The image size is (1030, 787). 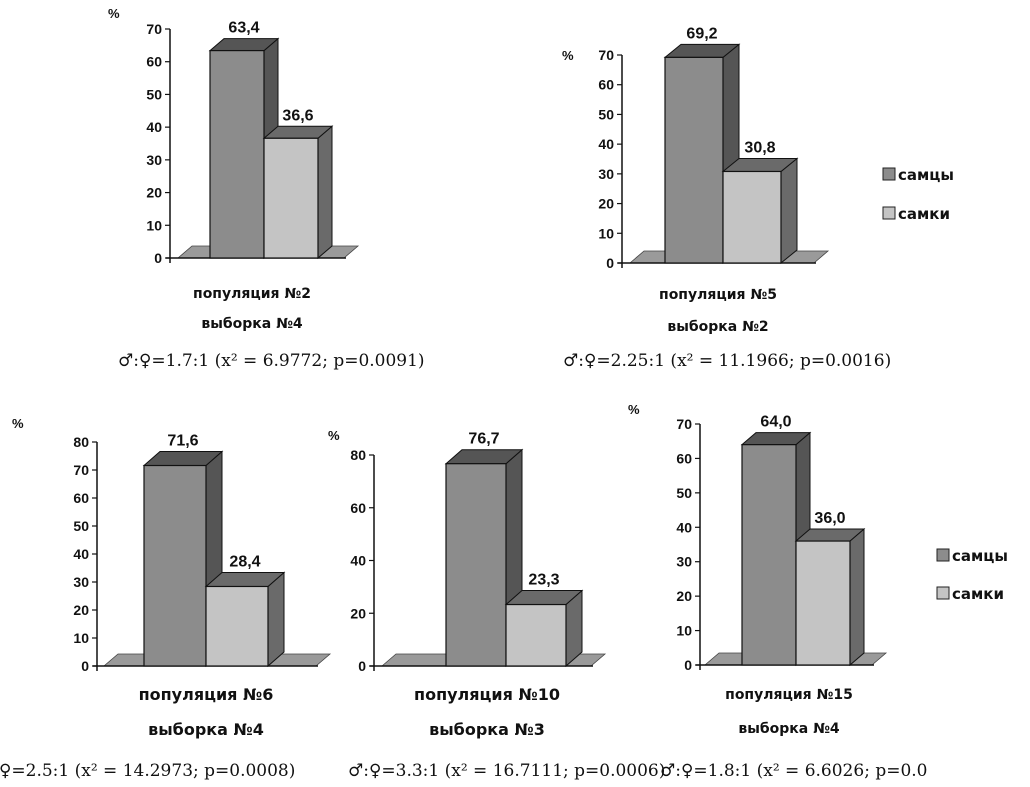 I want to click on category-label-population: популяция №10, so click(x=487, y=694).